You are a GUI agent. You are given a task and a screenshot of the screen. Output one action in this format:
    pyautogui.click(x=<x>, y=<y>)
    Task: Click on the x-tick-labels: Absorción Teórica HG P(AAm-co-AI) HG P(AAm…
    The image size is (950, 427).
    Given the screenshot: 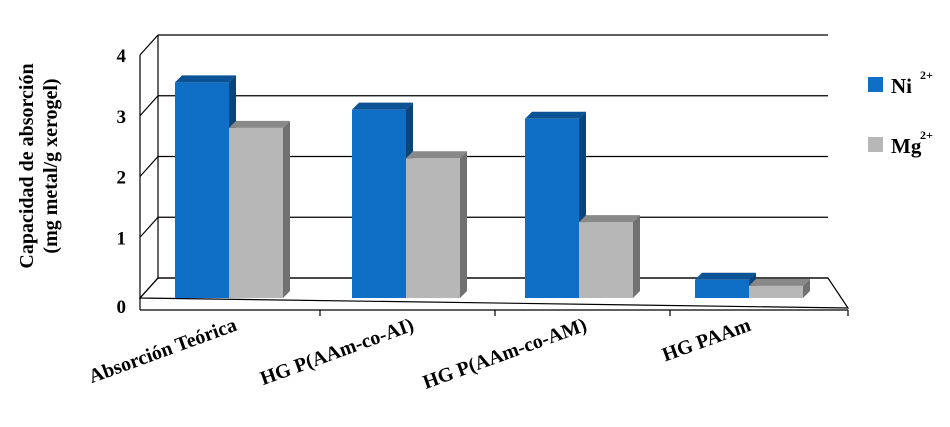 What is the action you would take?
    pyautogui.click(x=420, y=354)
    